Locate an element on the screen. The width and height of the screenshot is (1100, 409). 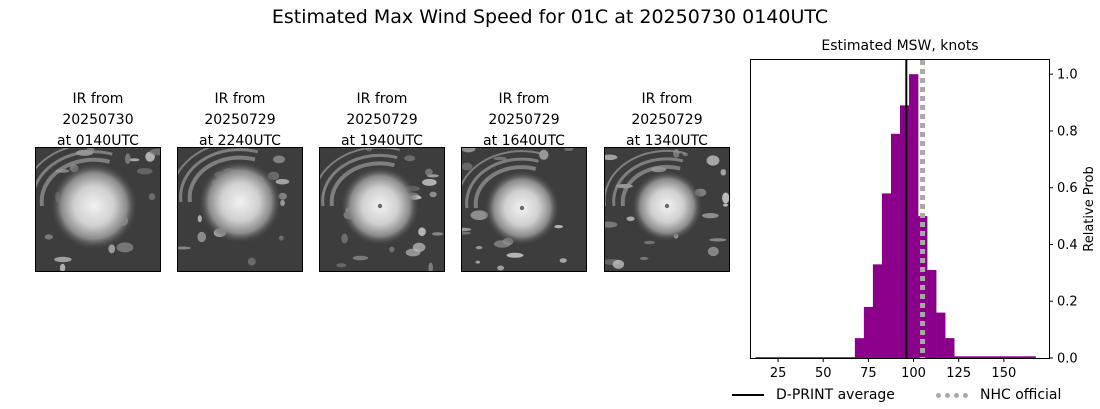
x-tick-label: 50 is located at coordinates (823, 373).